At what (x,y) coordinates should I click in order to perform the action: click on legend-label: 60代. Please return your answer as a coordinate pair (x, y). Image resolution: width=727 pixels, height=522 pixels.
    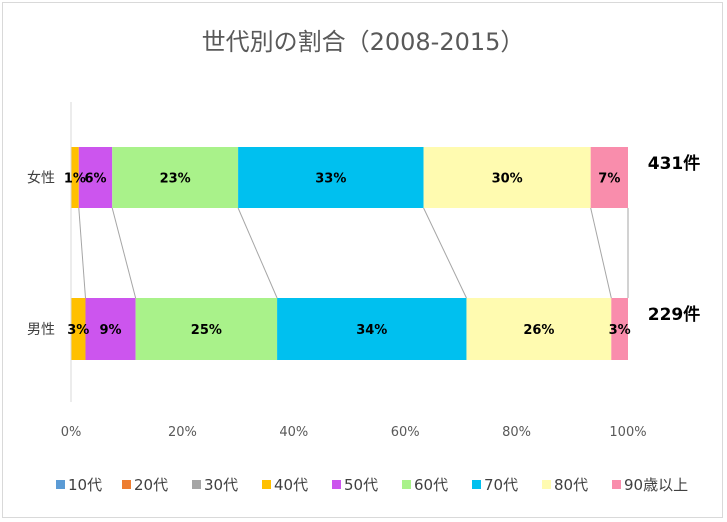
    Looking at the image, I should click on (431, 485).